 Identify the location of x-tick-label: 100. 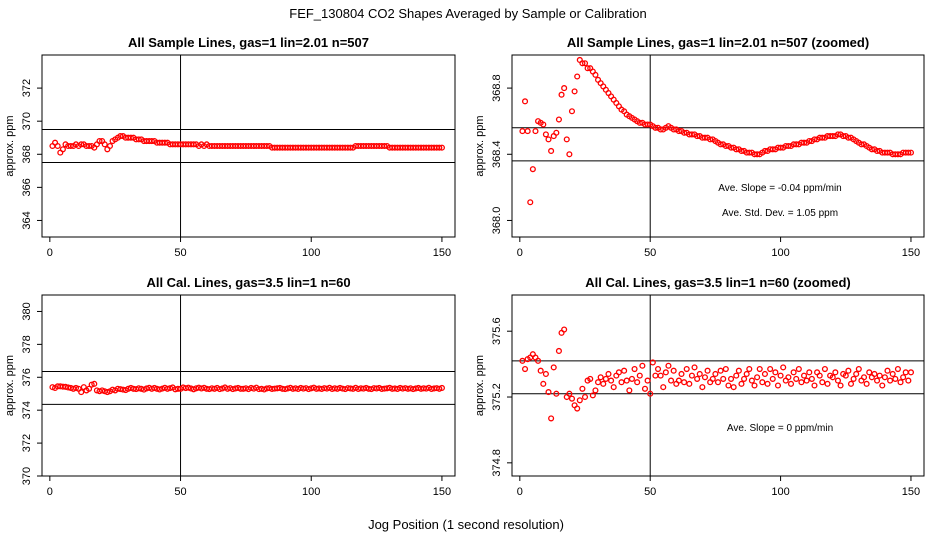
(780, 492).